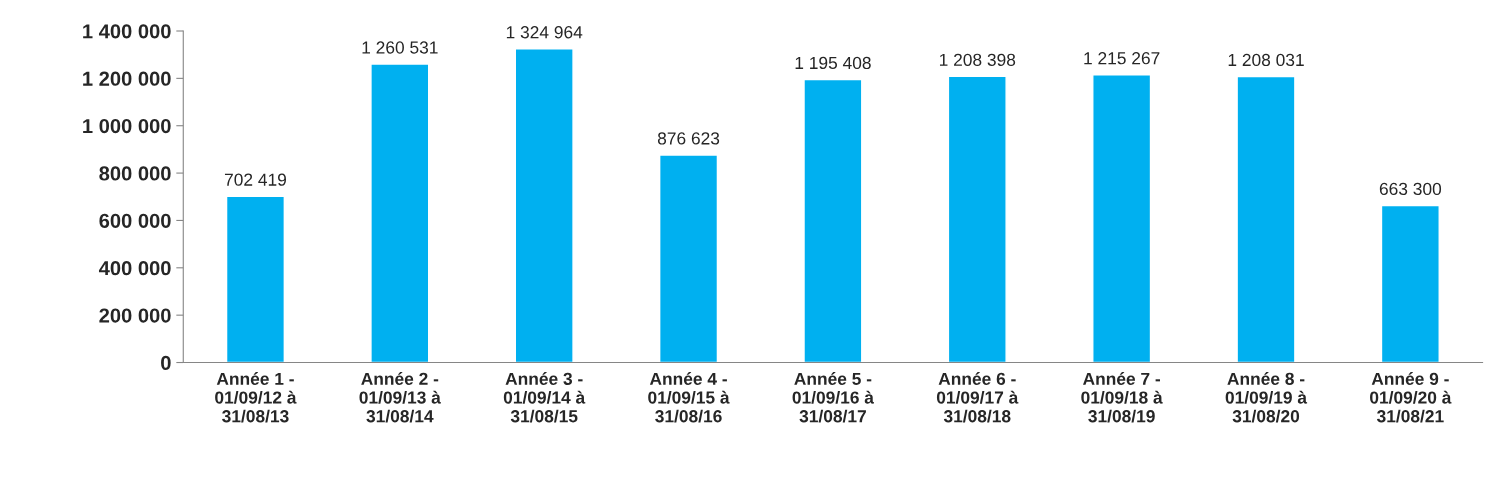 This screenshot has height=477, width=1490. Describe the element at coordinates (166, 363) in the screenshot. I see `y-tick-label: 0` at that location.